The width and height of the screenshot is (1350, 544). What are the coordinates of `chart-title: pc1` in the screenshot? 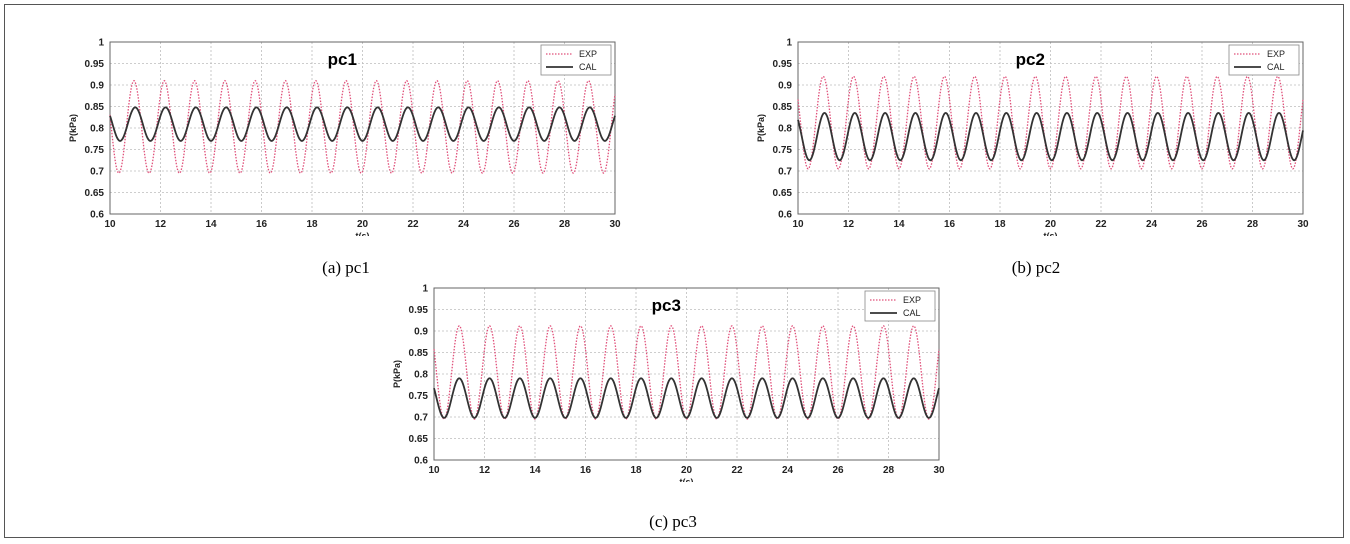 It's located at (342, 59).